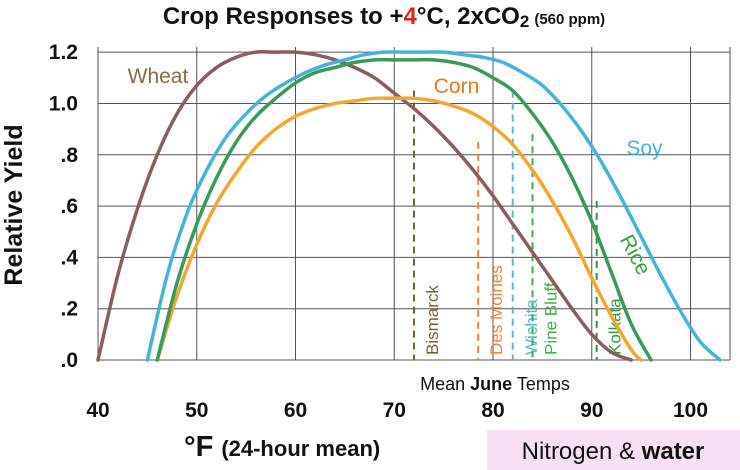 Image resolution: width=740 pixels, height=470 pixels. I want to click on y-tick-label: .8, so click(69, 155).